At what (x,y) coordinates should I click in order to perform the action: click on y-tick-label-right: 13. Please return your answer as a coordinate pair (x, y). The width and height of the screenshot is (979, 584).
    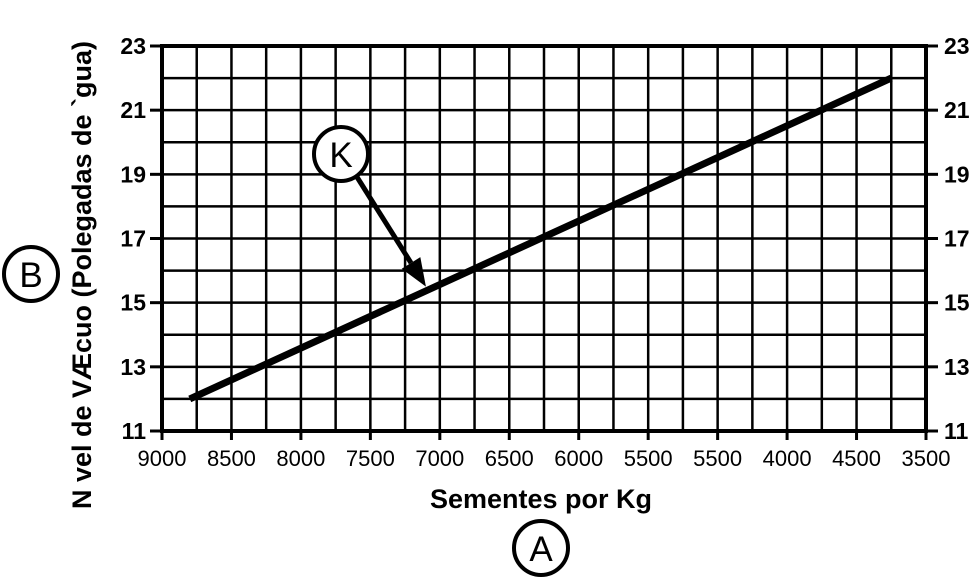
    Looking at the image, I should click on (957, 367).